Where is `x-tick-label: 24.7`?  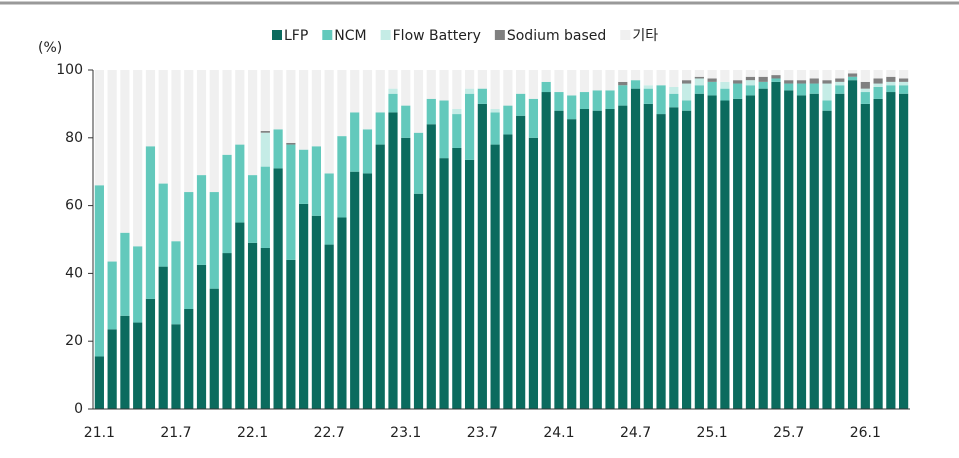
x-tick-label: 24.7 is located at coordinates (635, 433).